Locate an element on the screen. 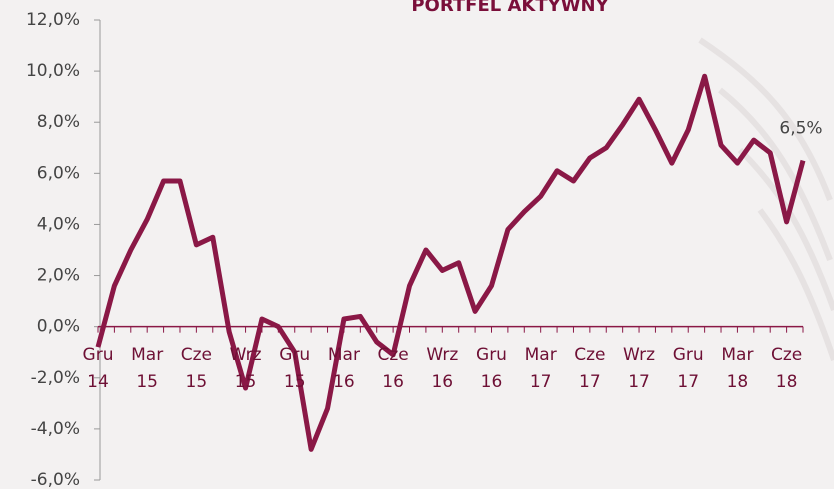  x-tick-label: Gru 14 is located at coordinates (98, 368).